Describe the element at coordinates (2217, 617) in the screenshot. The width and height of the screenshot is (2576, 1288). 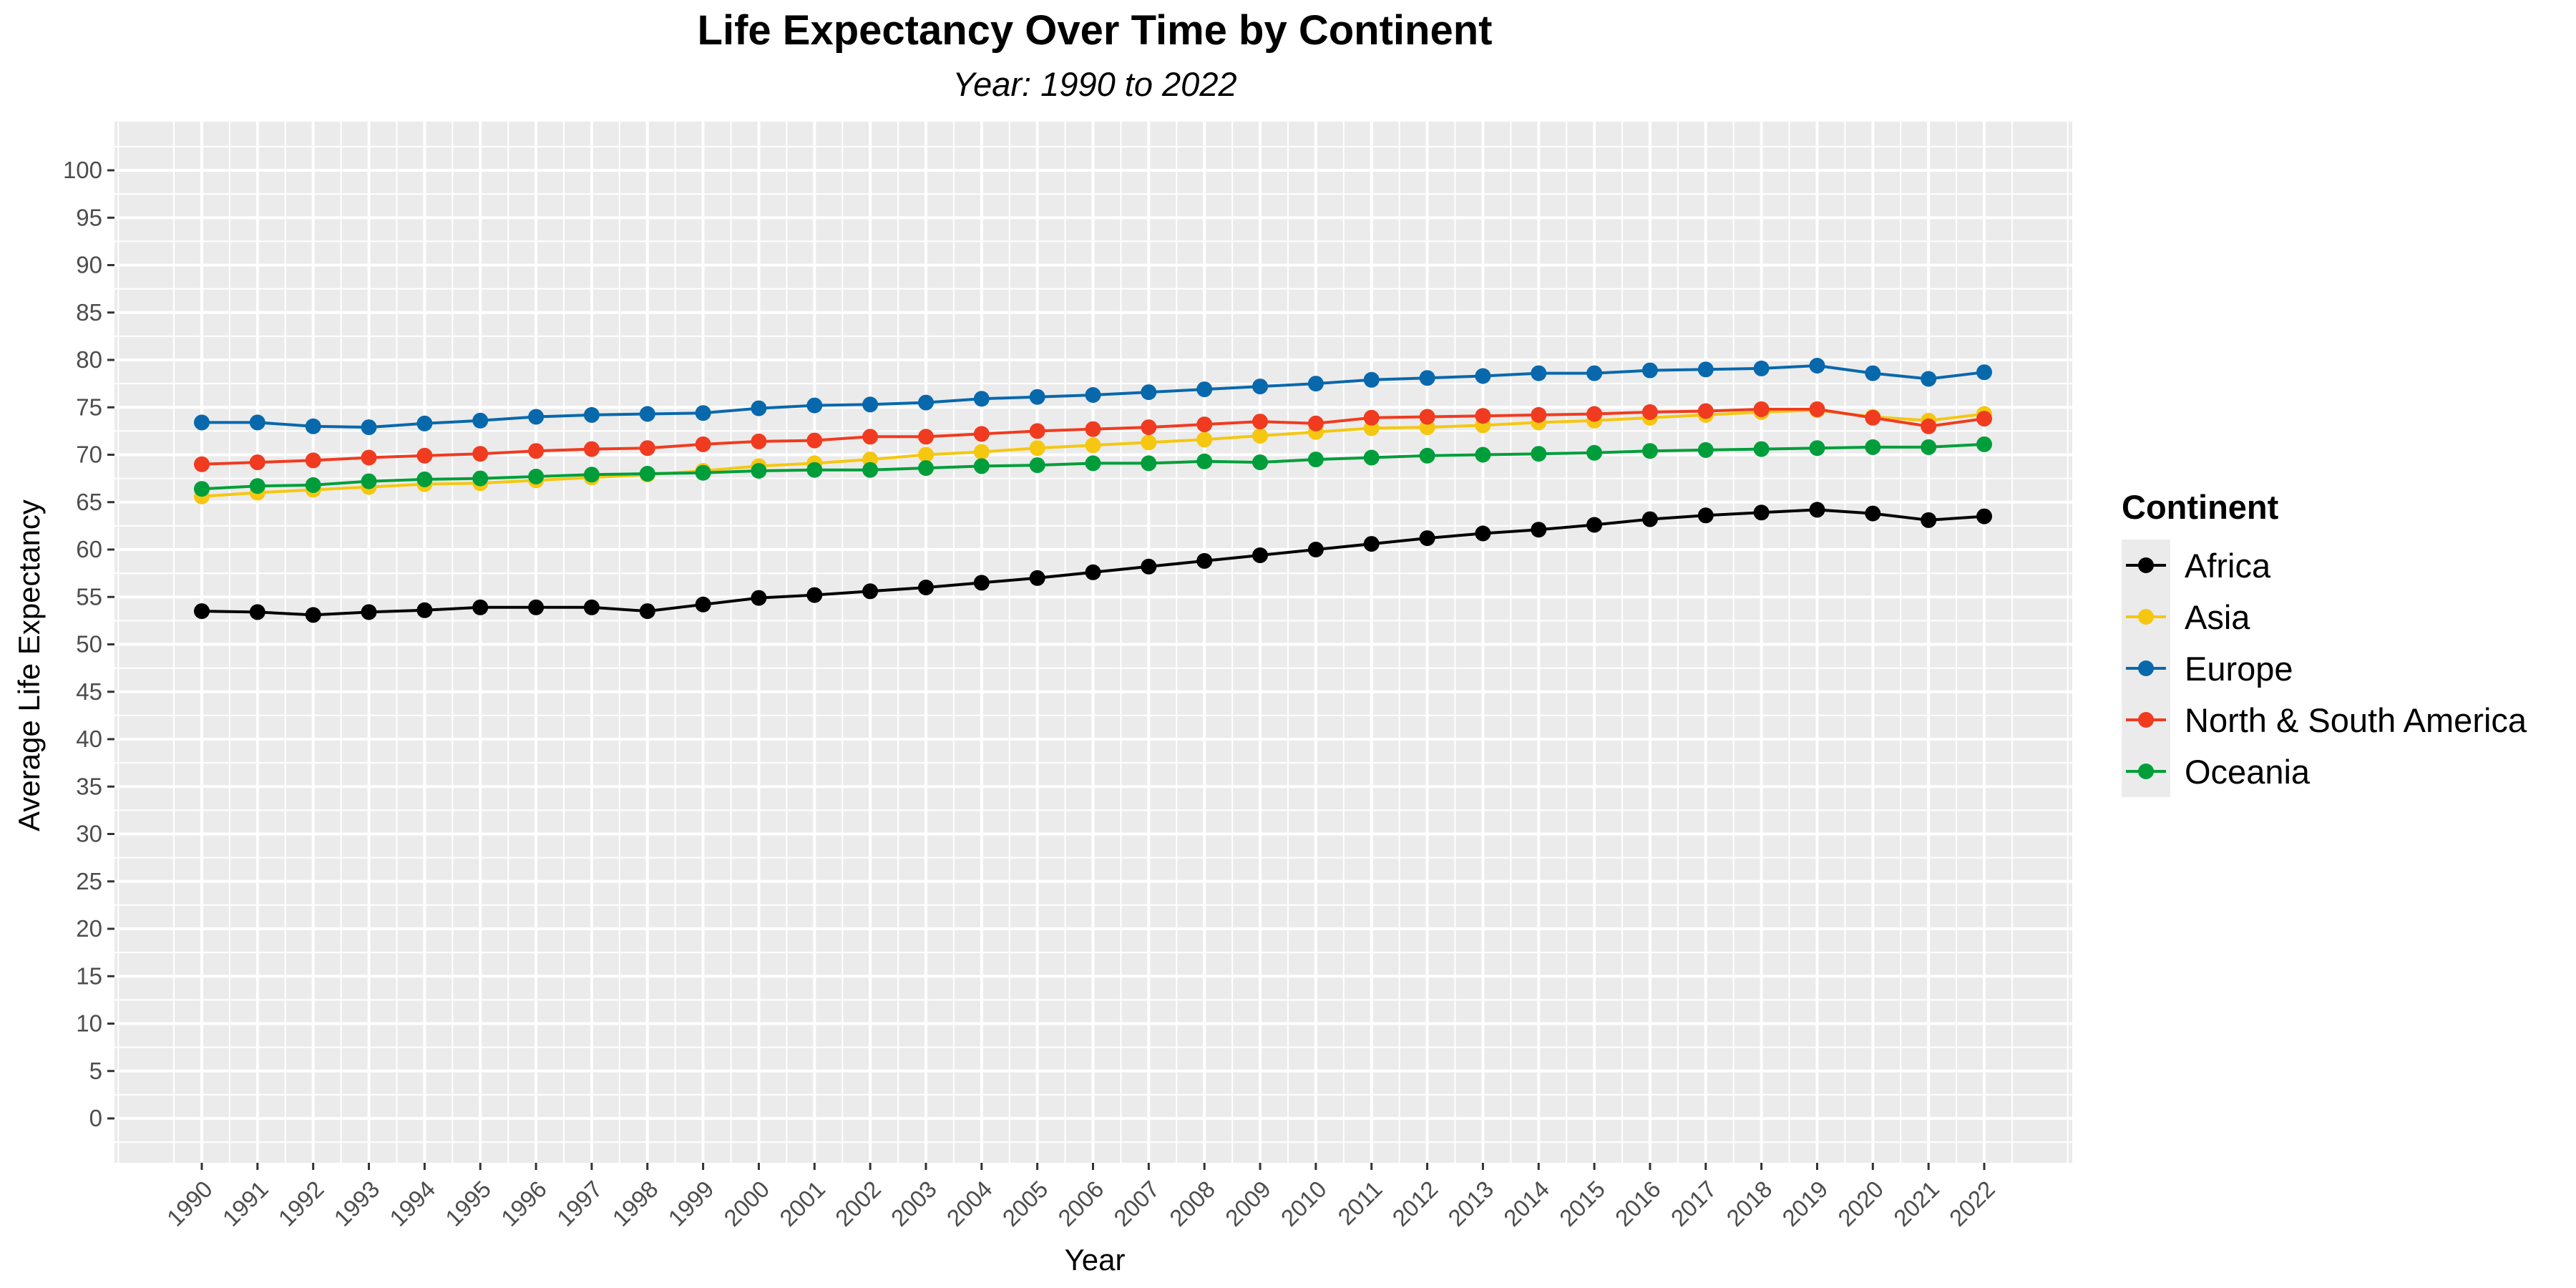
I see `legend-label: Asia` at that location.